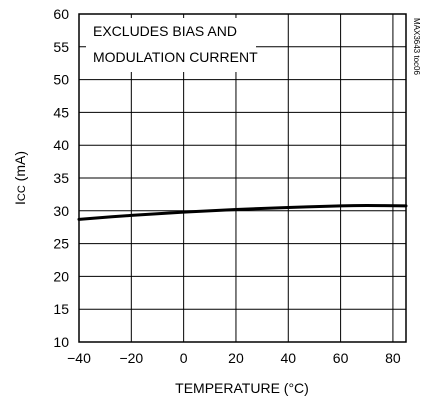 The width and height of the screenshot is (421, 400). What do you see at coordinates (165, 31) in the screenshot?
I see `annotation-line-1: EXCLUDES BIAS AND` at bounding box center [165, 31].